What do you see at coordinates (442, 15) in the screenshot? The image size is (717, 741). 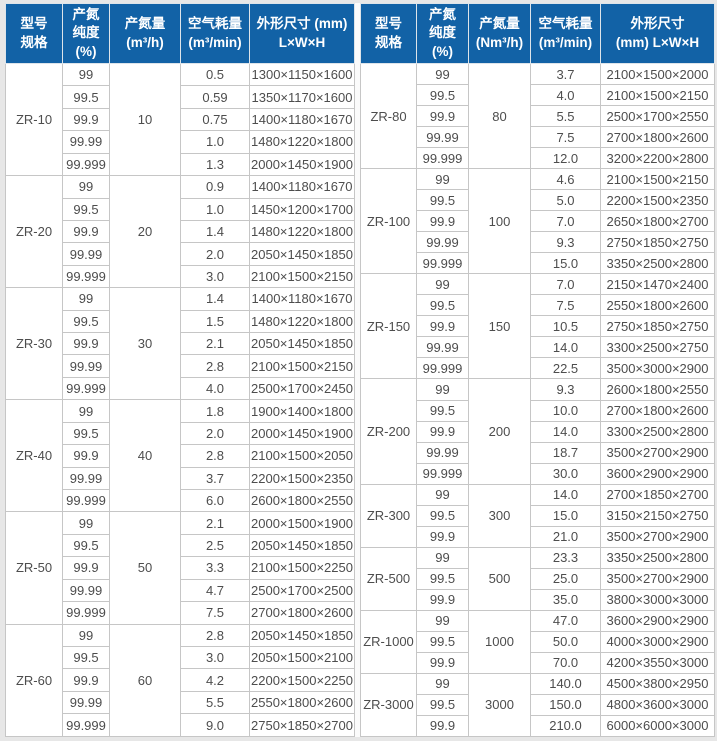 I see `header-line: 产氮` at bounding box center [442, 15].